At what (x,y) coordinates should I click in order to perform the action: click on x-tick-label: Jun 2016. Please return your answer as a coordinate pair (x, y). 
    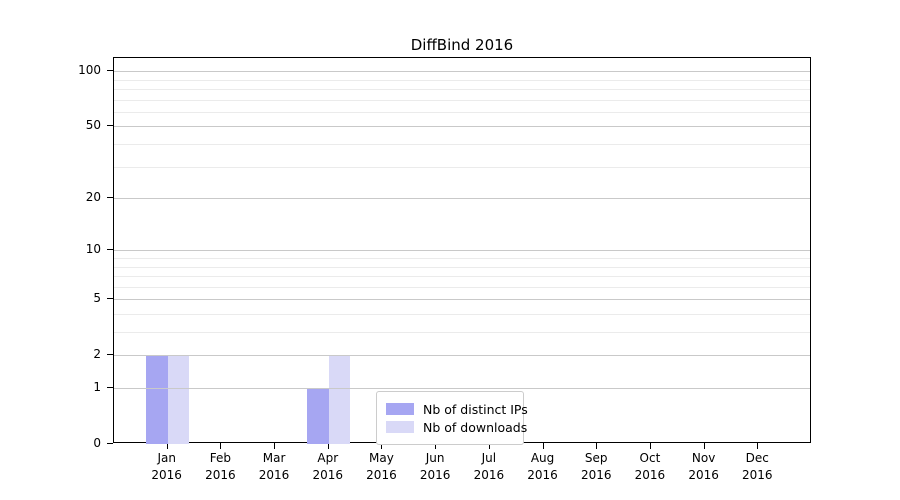
    Looking at the image, I should click on (435, 466).